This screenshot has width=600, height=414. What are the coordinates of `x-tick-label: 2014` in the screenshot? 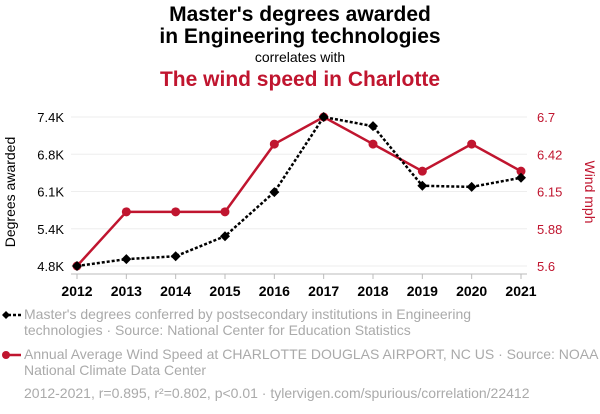 It's located at (175, 291).